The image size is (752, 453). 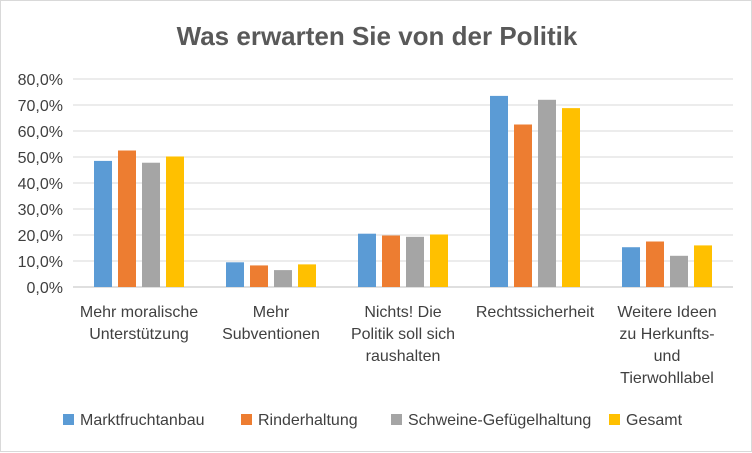 What do you see at coordinates (40, 262) in the screenshot?
I see `y-tick-label: 10,0%` at bounding box center [40, 262].